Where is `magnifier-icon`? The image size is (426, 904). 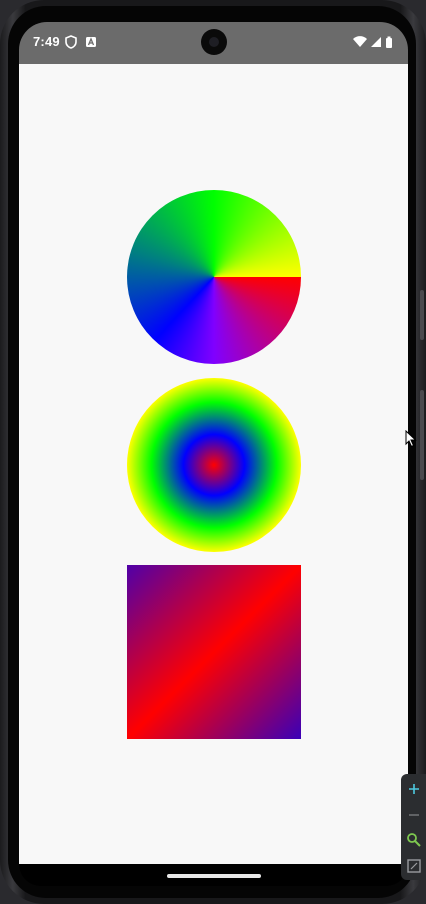
magnifier-icon is located at coordinates (414, 840).